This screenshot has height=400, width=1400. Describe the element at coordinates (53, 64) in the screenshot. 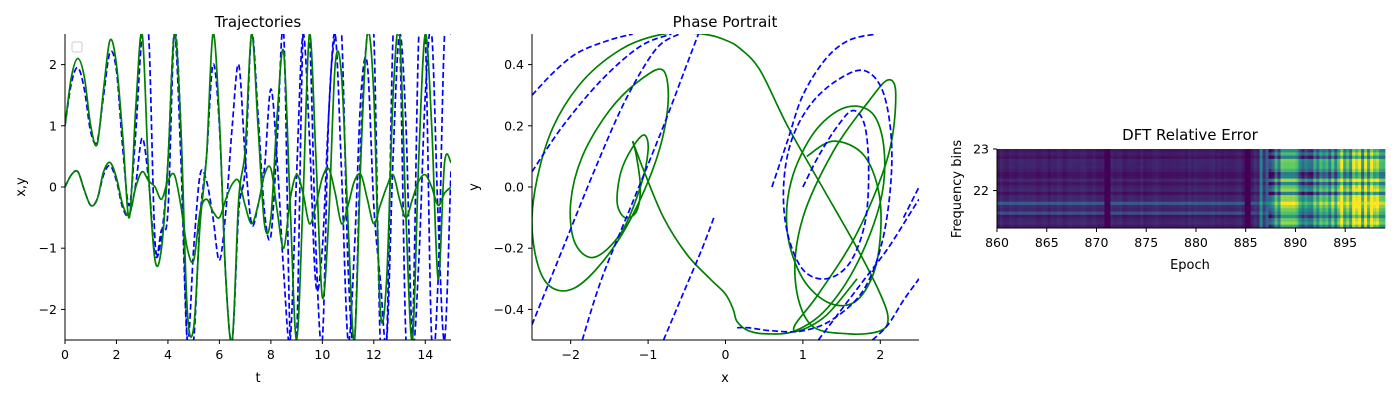

I see `y-tick-label: 2` at that location.